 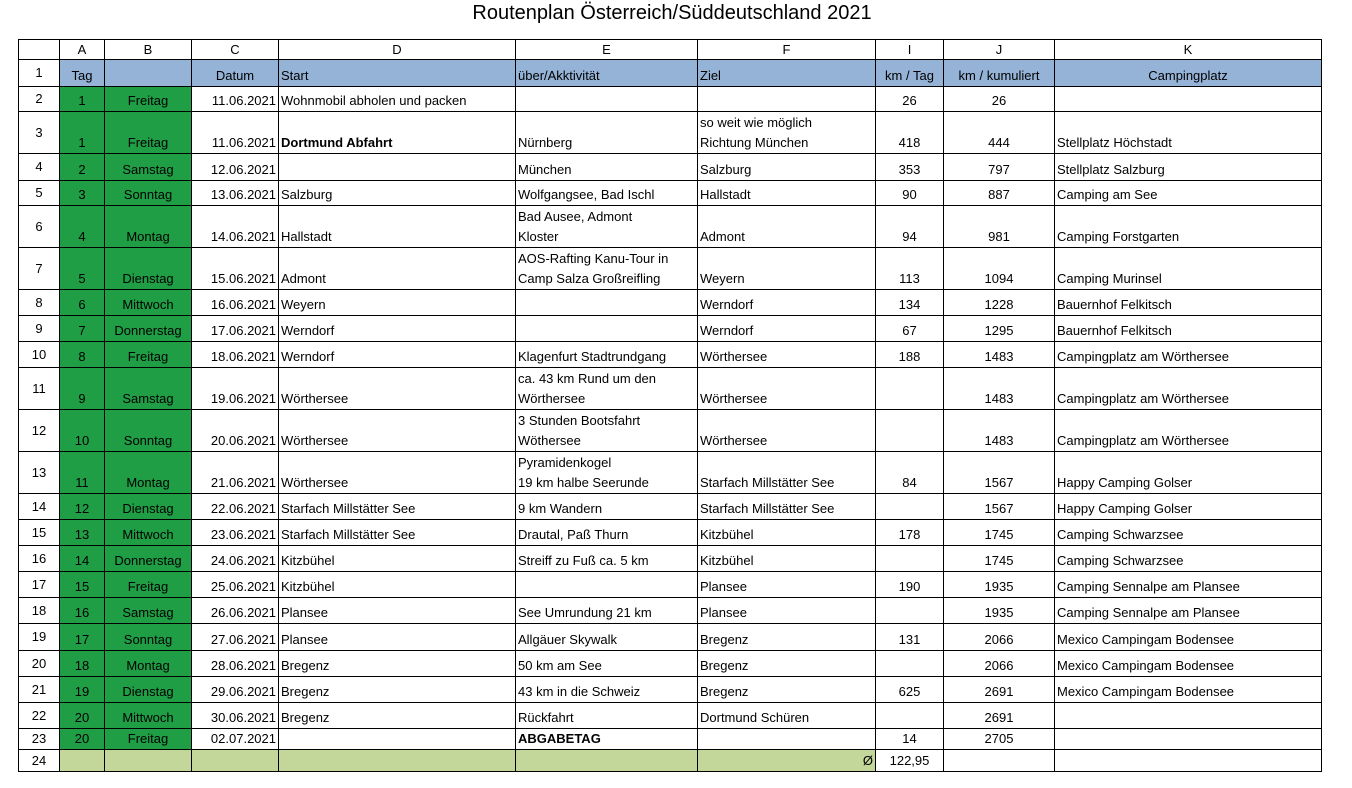 What do you see at coordinates (670, 760) in the screenshot?
I see `sheet-row: 24 Ø 122,95` at bounding box center [670, 760].